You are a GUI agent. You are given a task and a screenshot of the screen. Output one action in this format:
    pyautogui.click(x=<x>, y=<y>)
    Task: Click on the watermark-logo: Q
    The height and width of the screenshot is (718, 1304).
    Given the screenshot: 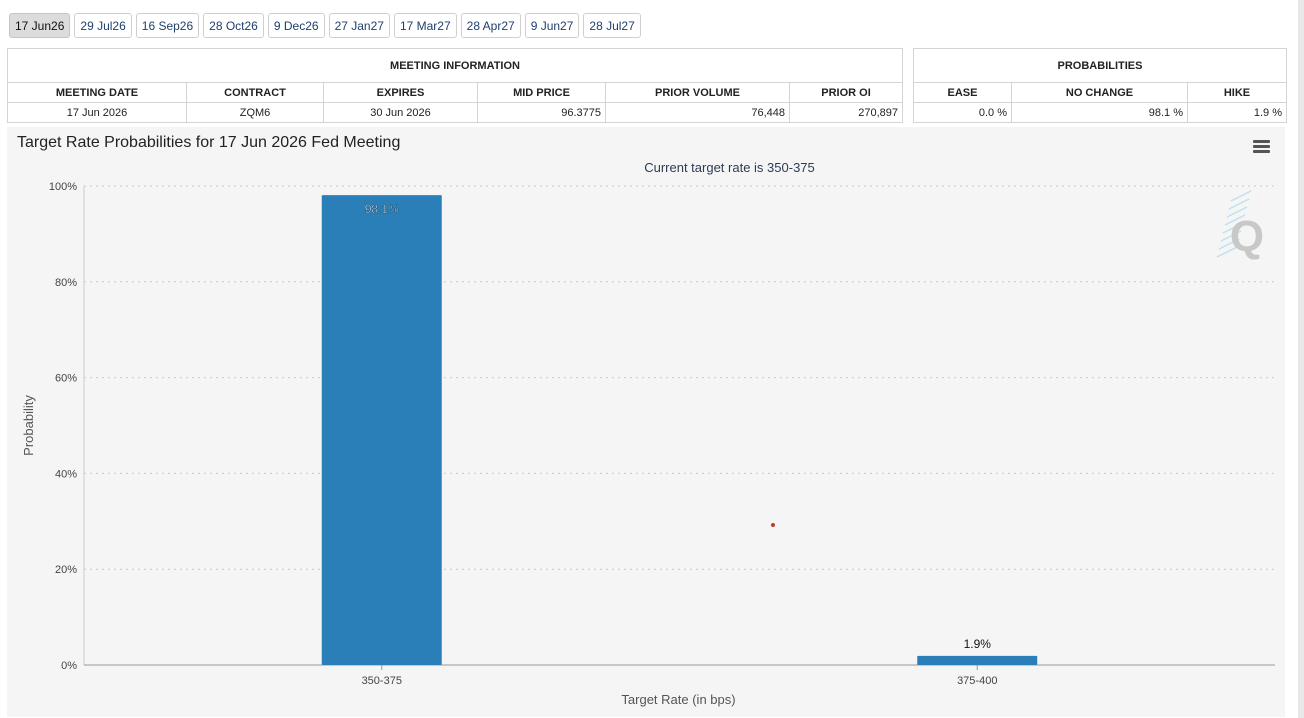 What is the action you would take?
    pyautogui.click(x=1240, y=225)
    